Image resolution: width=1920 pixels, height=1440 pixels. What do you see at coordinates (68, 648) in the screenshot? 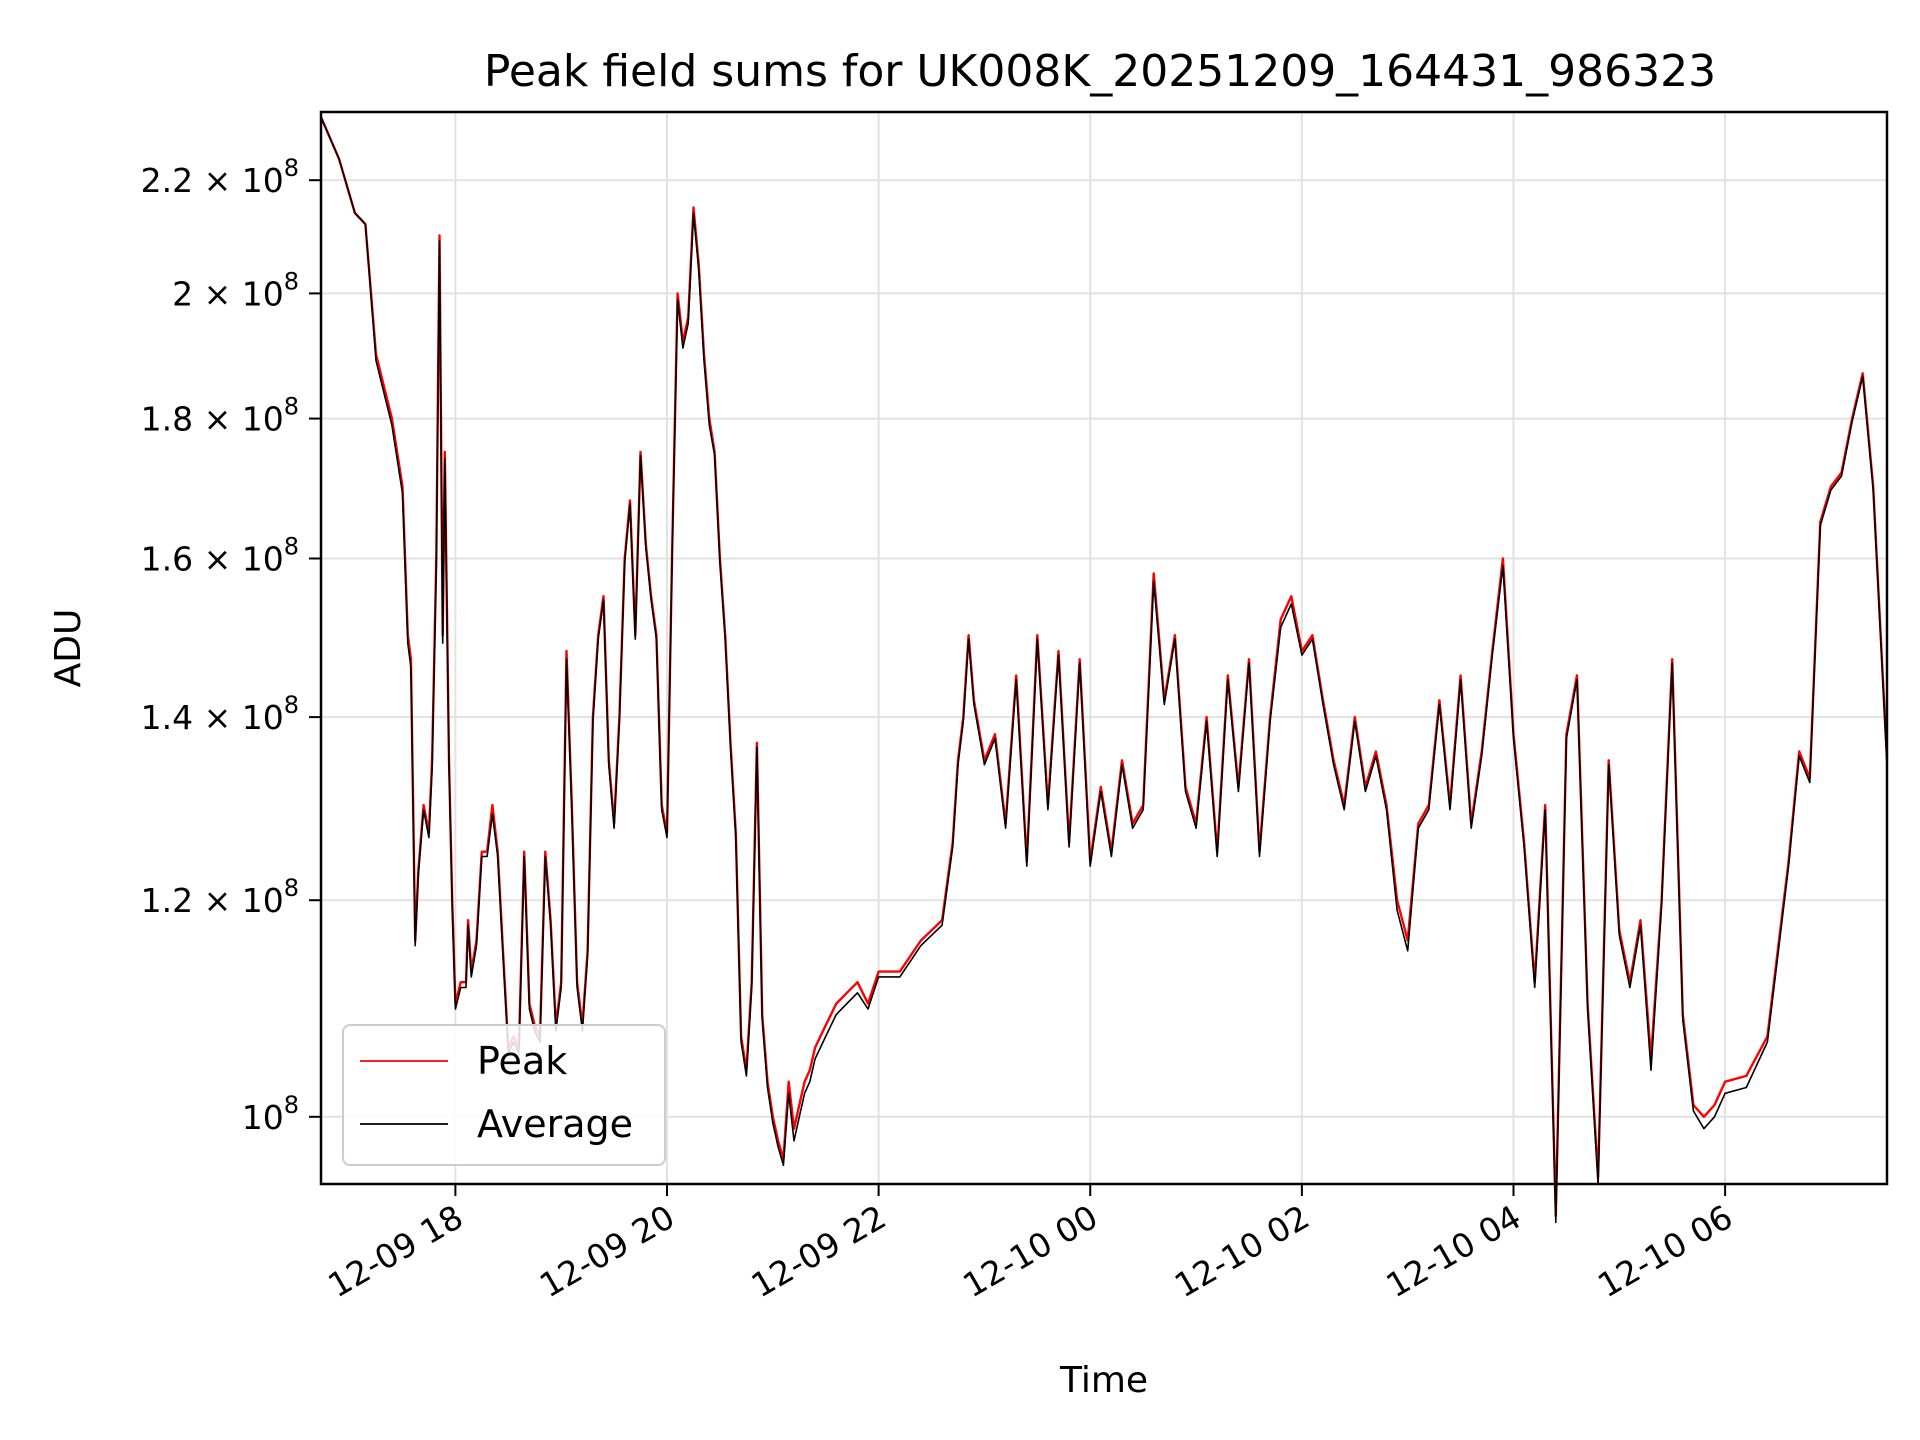
I see `y-axis-label: ADU` at bounding box center [68, 648].